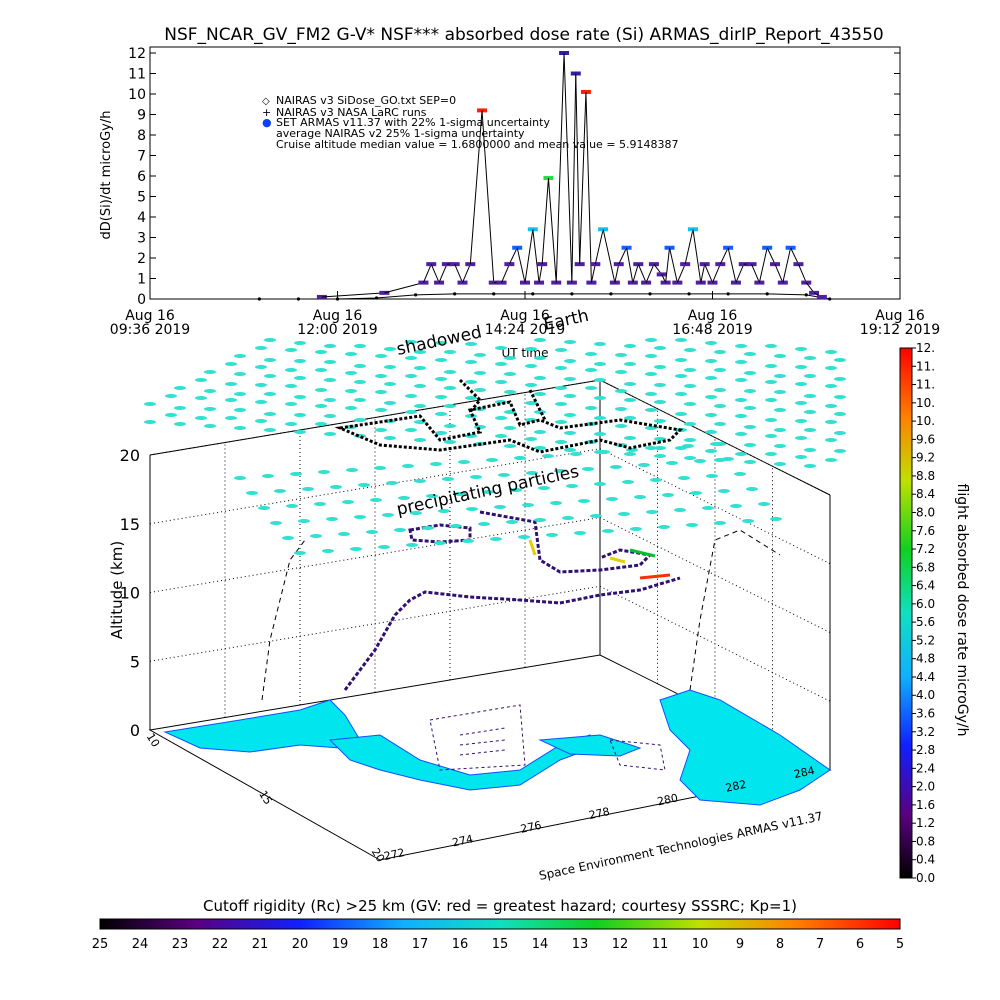 The width and height of the screenshot is (1000, 1000). Describe the element at coordinates (300, 944) in the screenshot. I see `rigidity-colorbar-tick-label: 20` at that location.